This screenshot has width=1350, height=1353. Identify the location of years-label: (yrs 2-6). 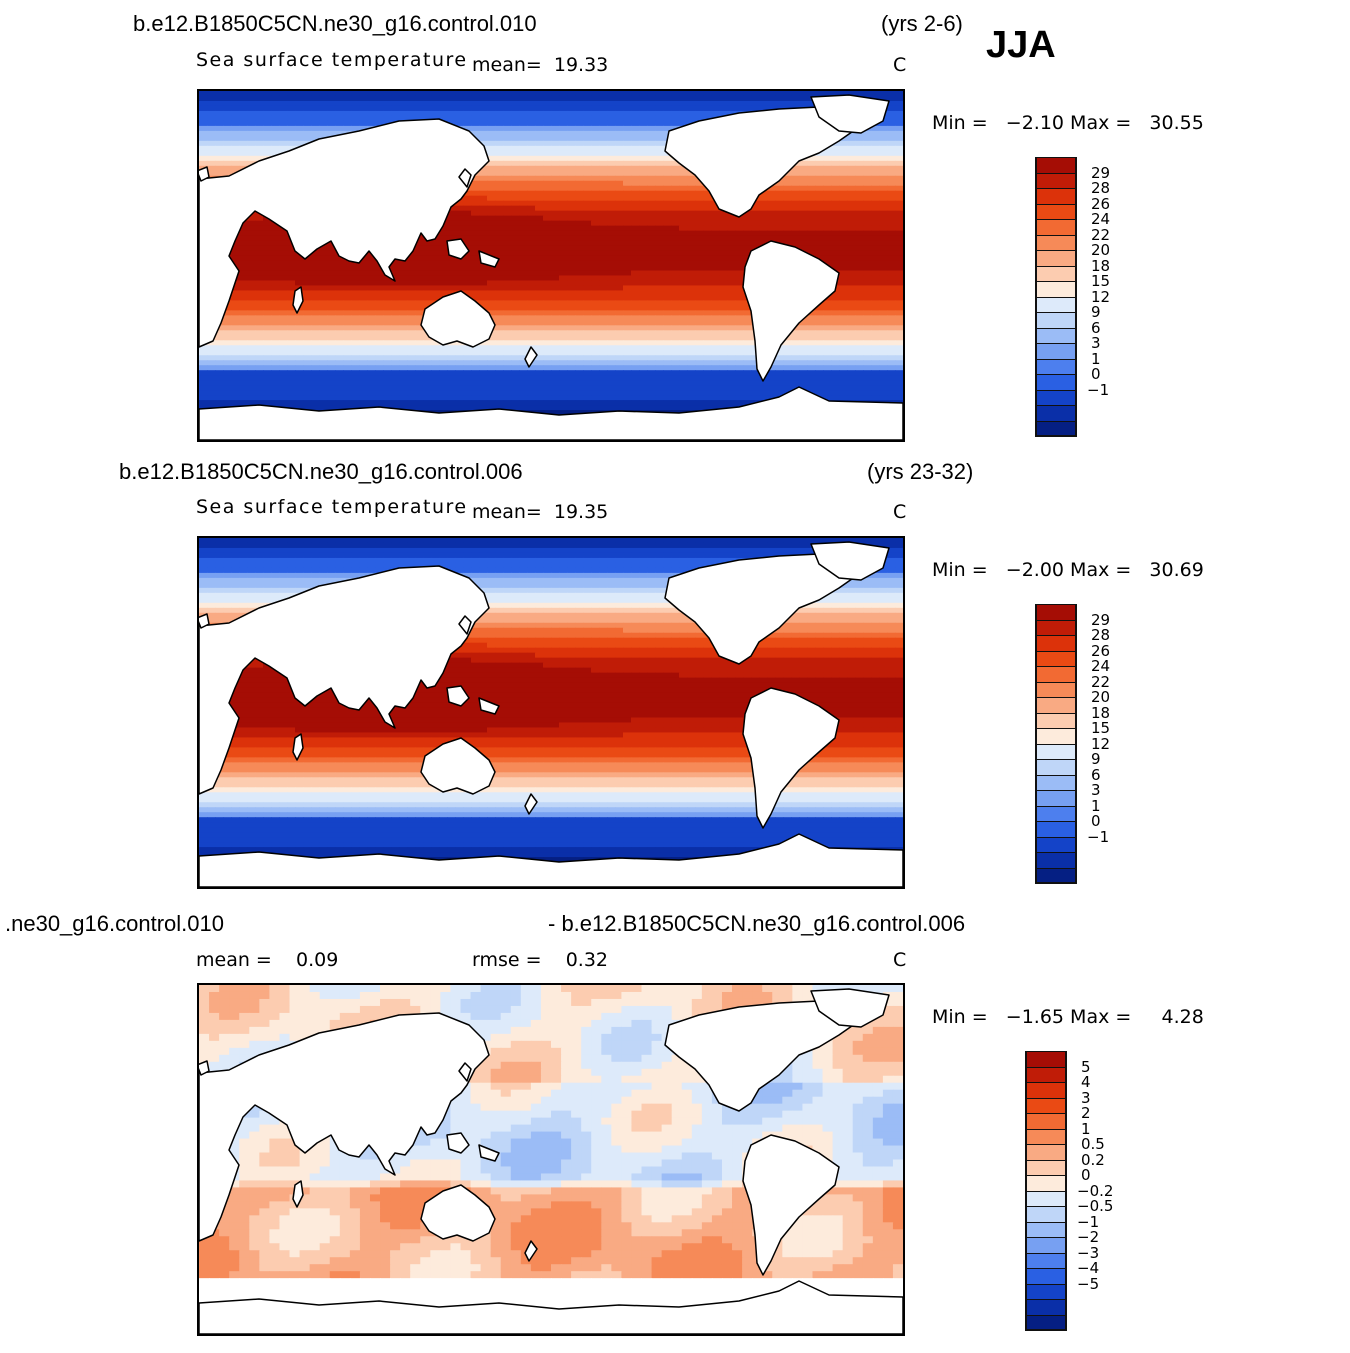
(922, 23).